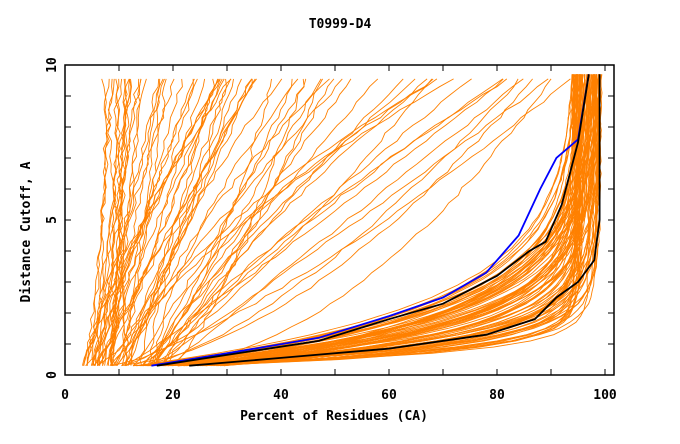  Describe the element at coordinates (340, 24) in the screenshot. I see `chart-title: T0999-D4` at that location.